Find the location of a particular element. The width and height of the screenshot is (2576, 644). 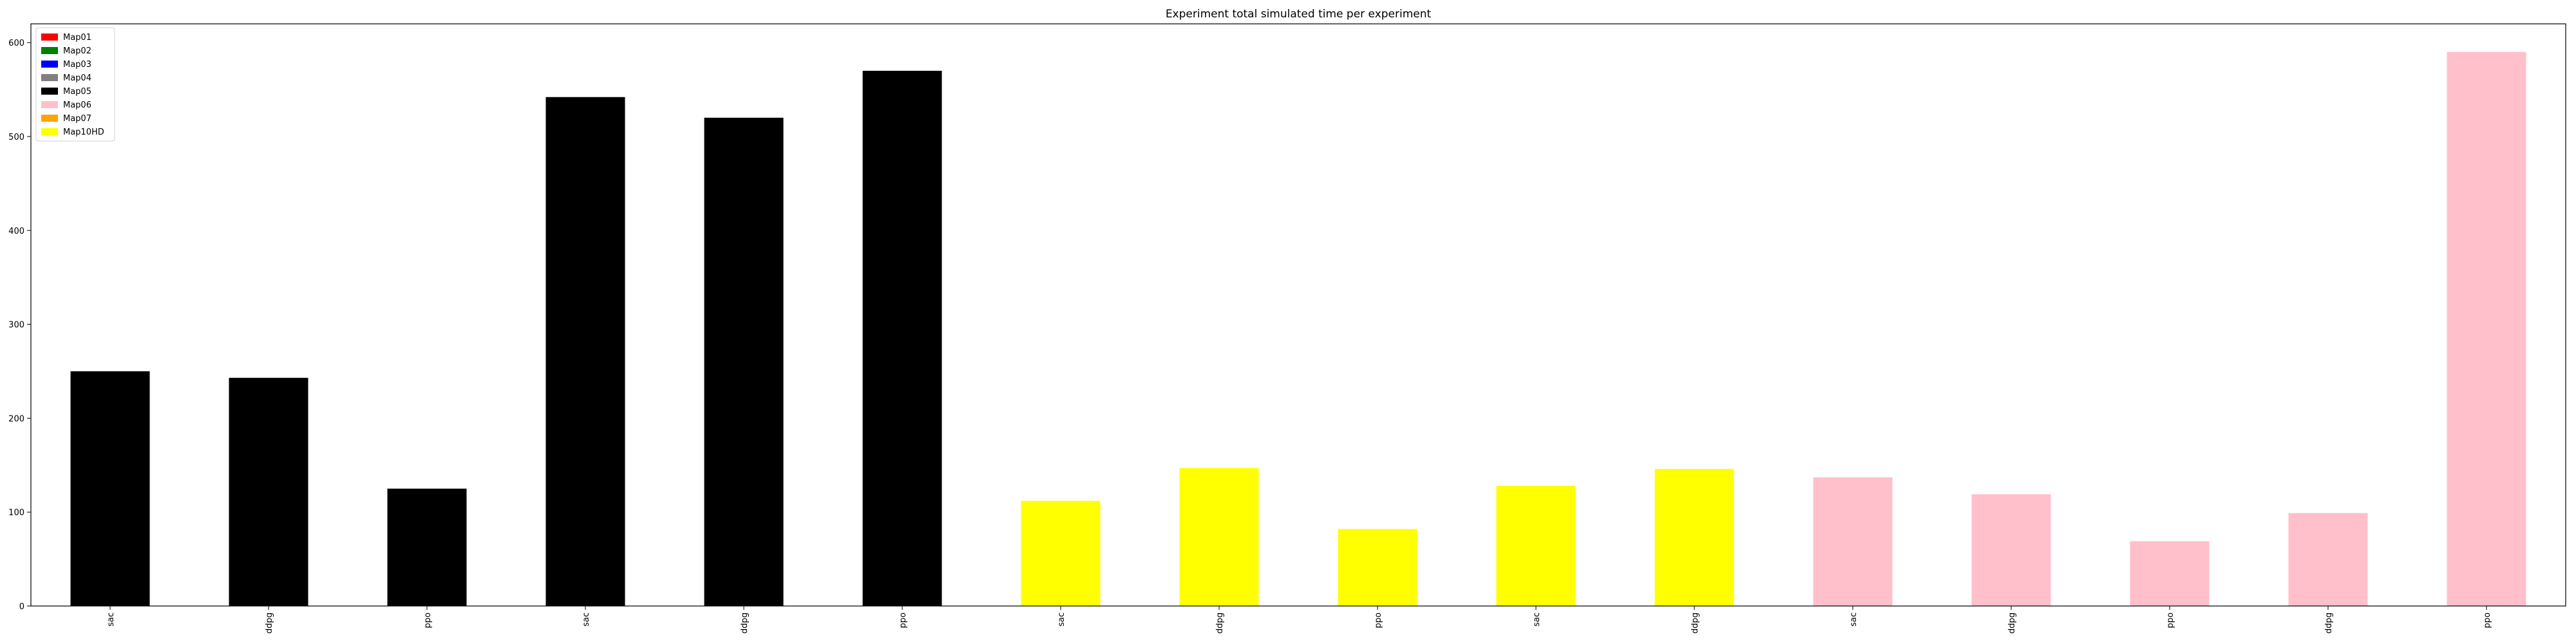

y-tick-label: 200 is located at coordinates (16, 419).